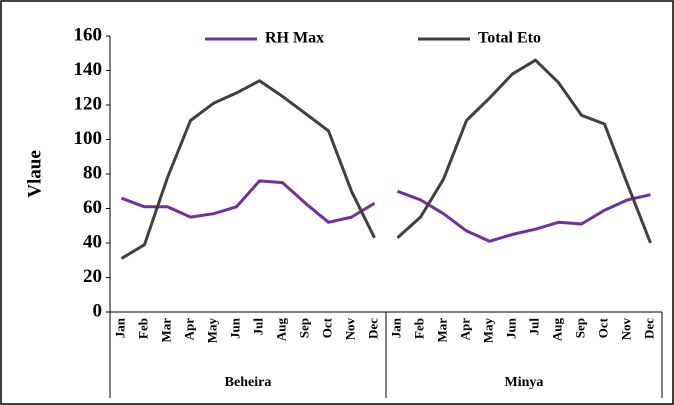 Image resolution: width=674 pixels, height=405 pixels. What do you see at coordinates (88, 138) in the screenshot?
I see `y-tick-label: 100` at bounding box center [88, 138].